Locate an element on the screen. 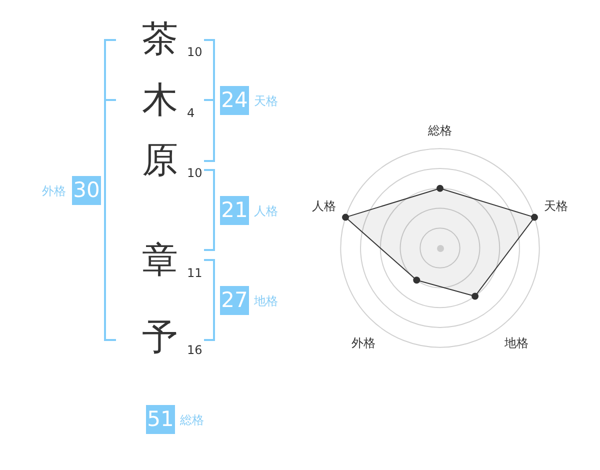  spoke-label: 天格 is located at coordinates (556, 206).